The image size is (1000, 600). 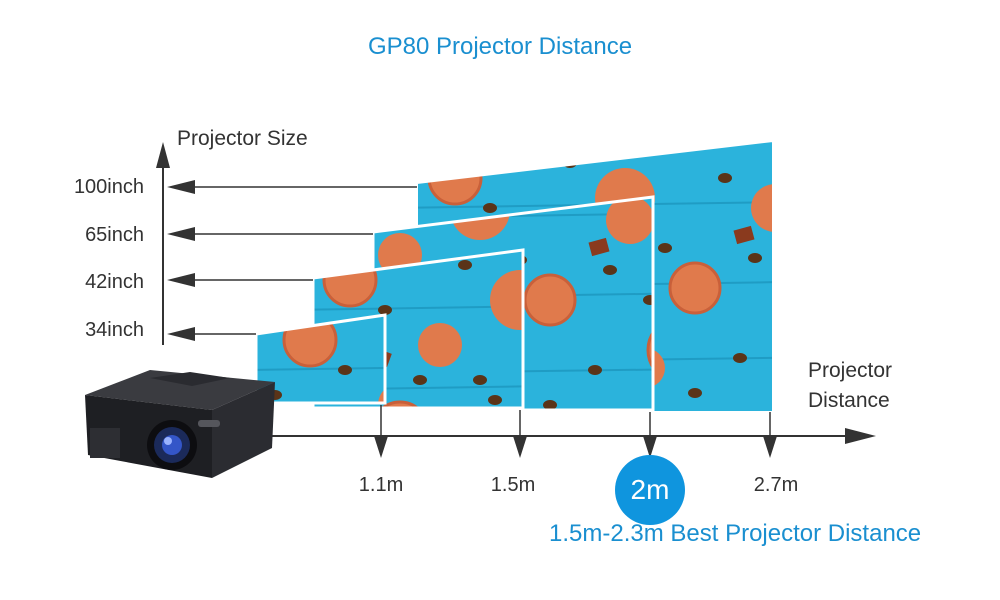 What do you see at coordinates (650, 490) in the screenshot?
I see `best-distance-badge: 2m` at bounding box center [650, 490].